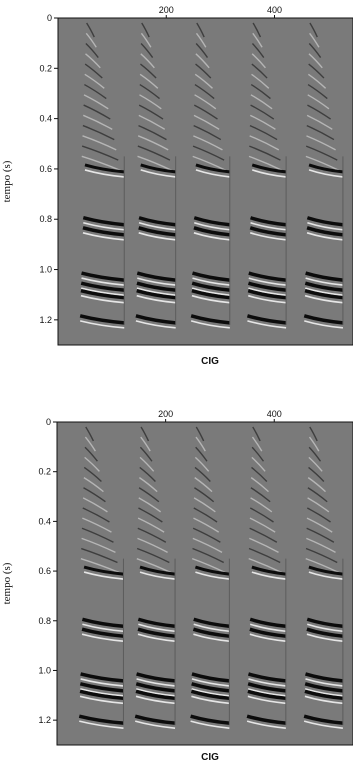  Describe the element at coordinates (45, 119) in the screenshot. I see `y-tick-label-top-2: 0.4` at that location.